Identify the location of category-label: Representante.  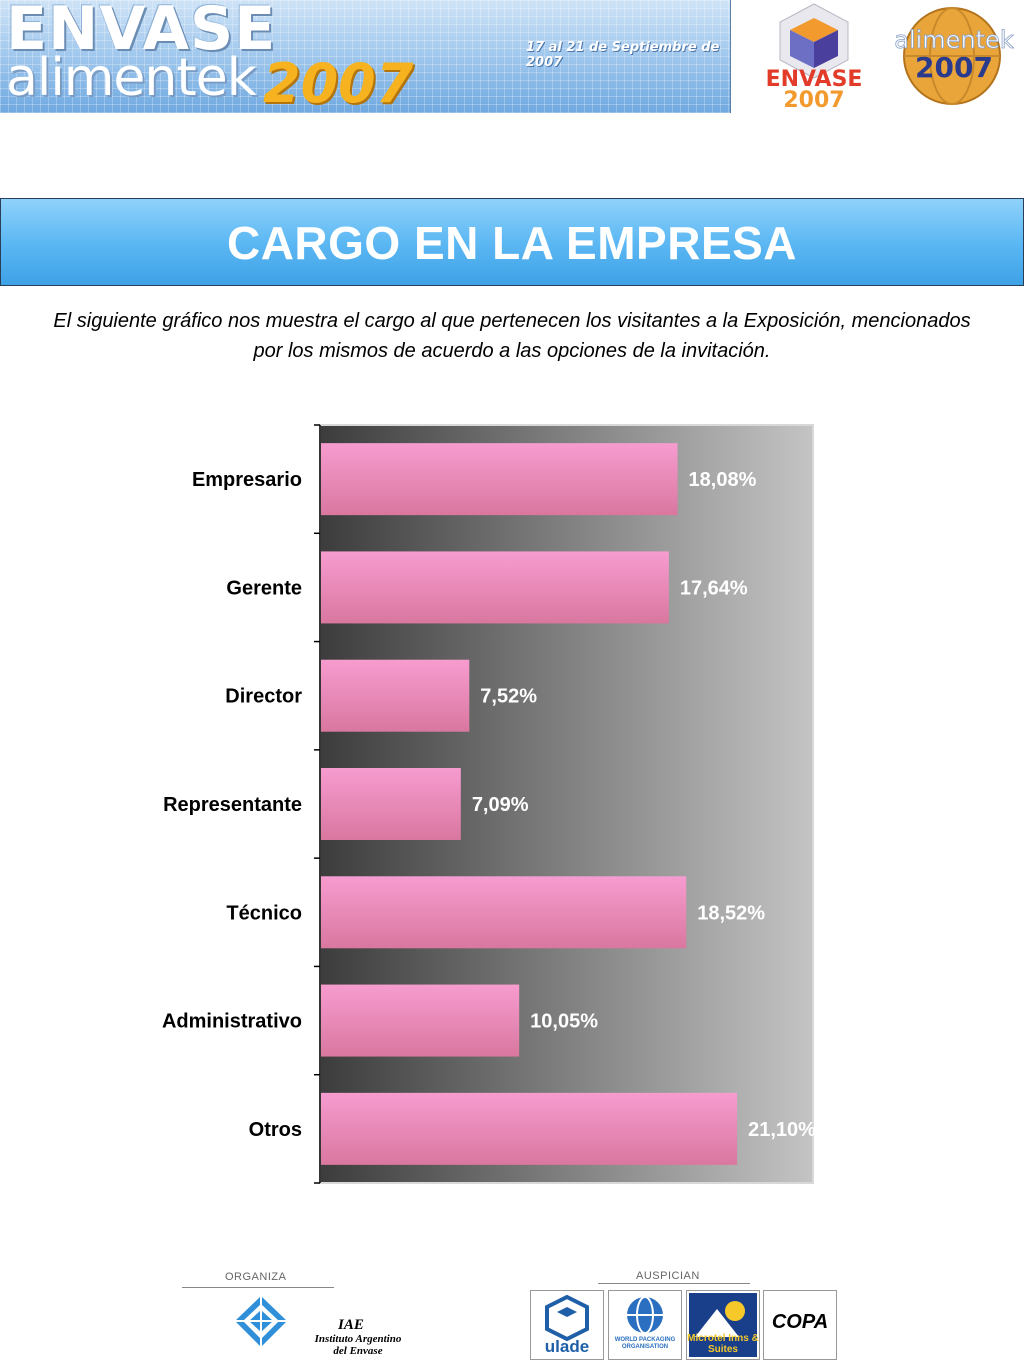
(232, 805).